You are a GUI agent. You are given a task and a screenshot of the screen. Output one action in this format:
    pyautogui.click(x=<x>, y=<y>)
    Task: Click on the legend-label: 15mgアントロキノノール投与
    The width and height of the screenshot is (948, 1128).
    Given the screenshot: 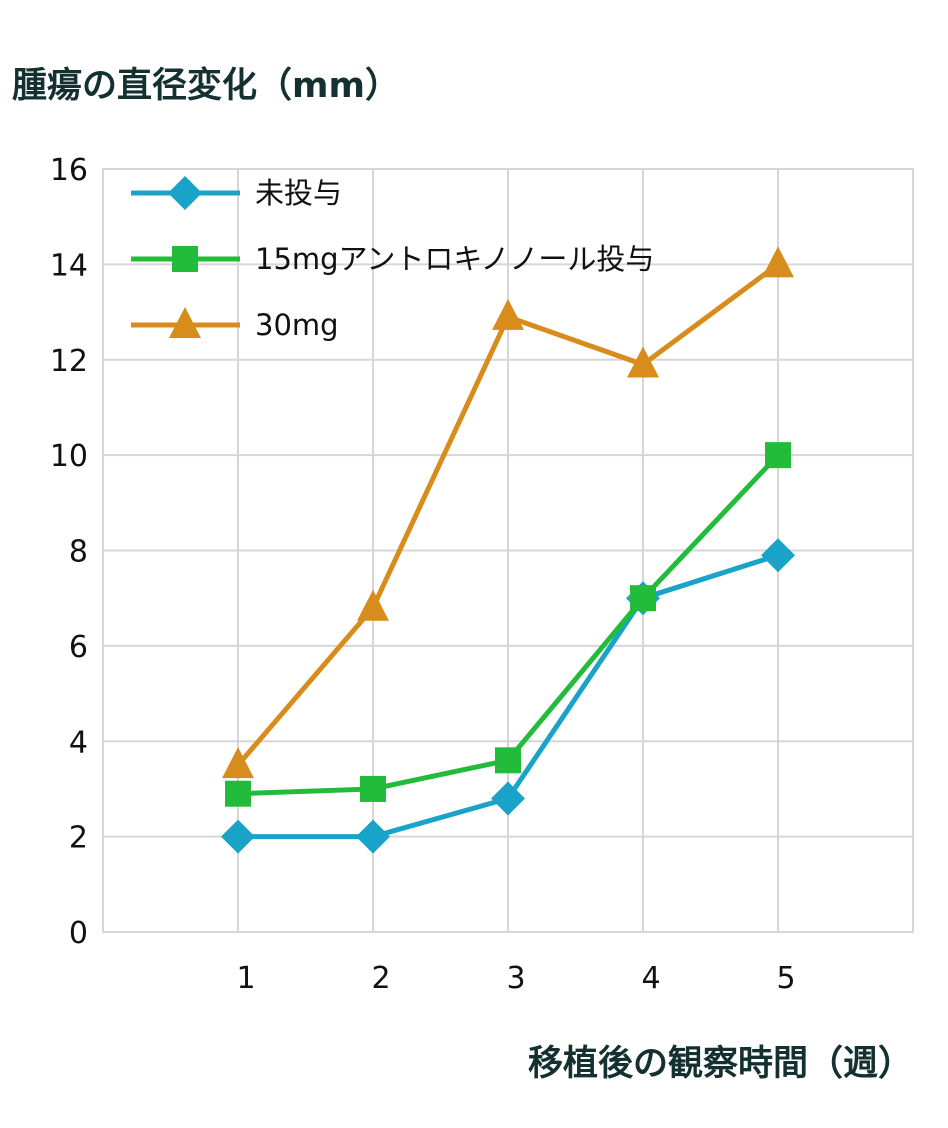 What is the action you would take?
    pyautogui.click(x=454, y=259)
    